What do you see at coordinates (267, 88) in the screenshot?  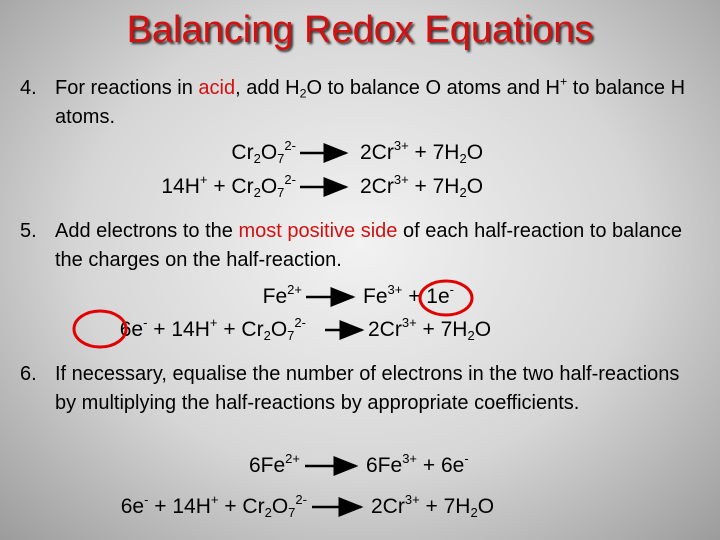 I see `text-run: , add H` at bounding box center [267, 88].